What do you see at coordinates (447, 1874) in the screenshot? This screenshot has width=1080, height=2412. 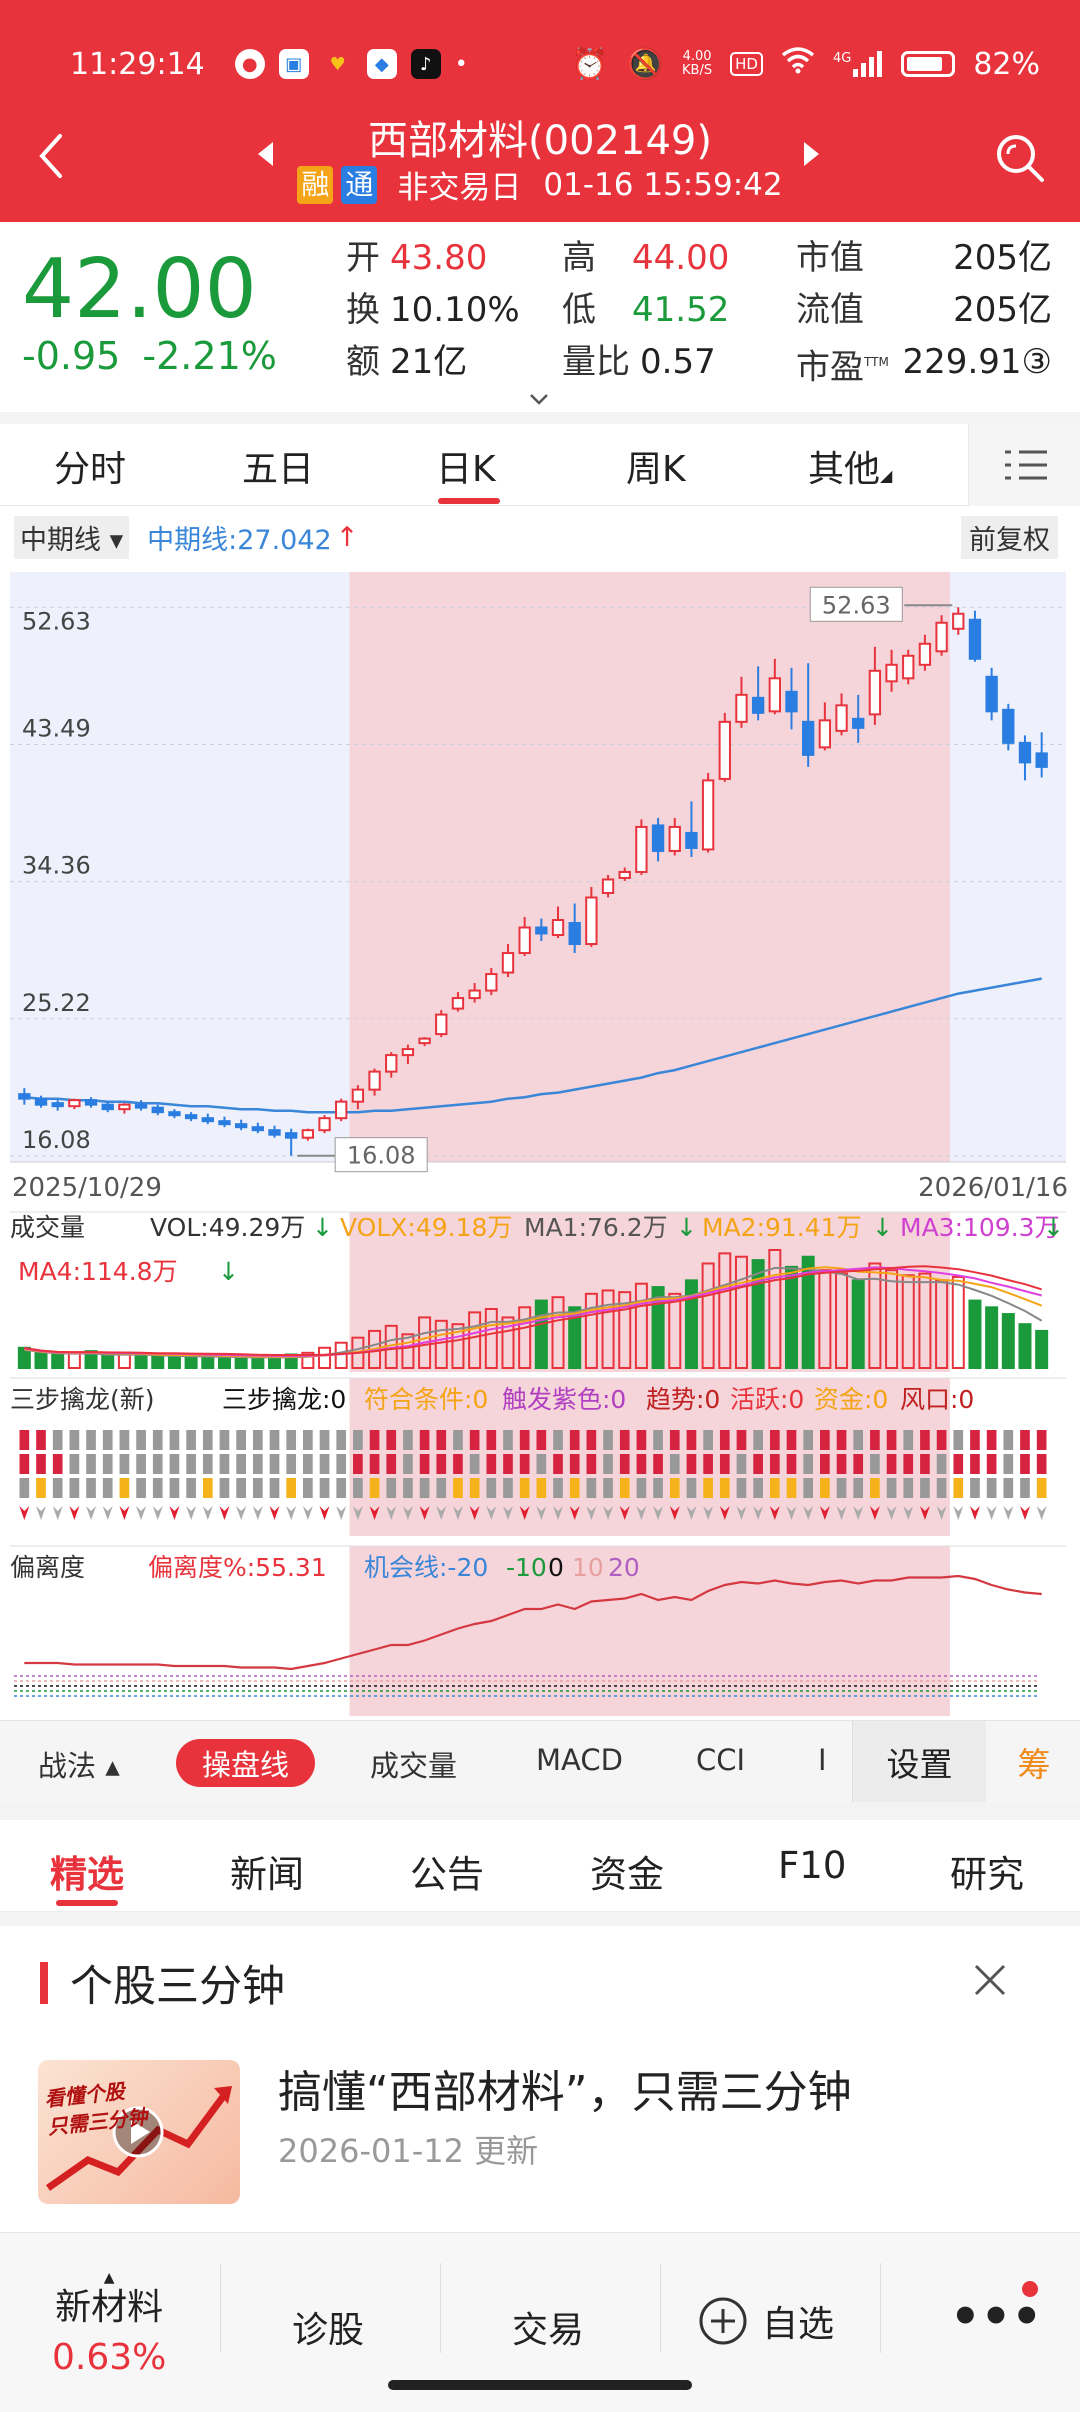 I see `tab-announcements: 公告` at bounding box center [447, 1874].